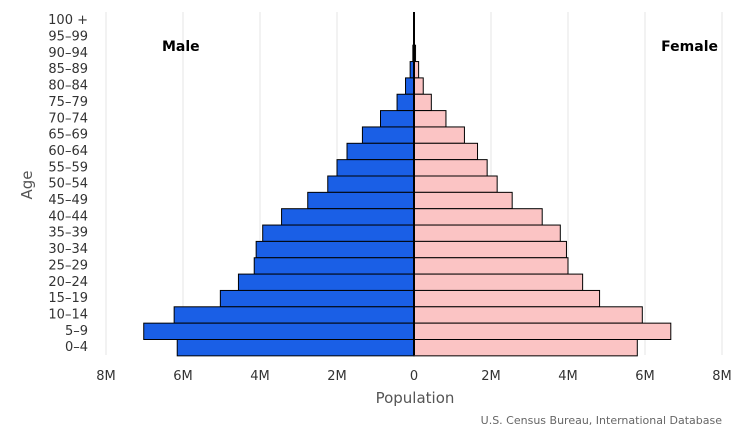 This screenshot has height=429, width=736. What do you see at coordinates (181, 47) in the screenshot?
I see `male-series-label: Male` at bounding box center [181, 47].